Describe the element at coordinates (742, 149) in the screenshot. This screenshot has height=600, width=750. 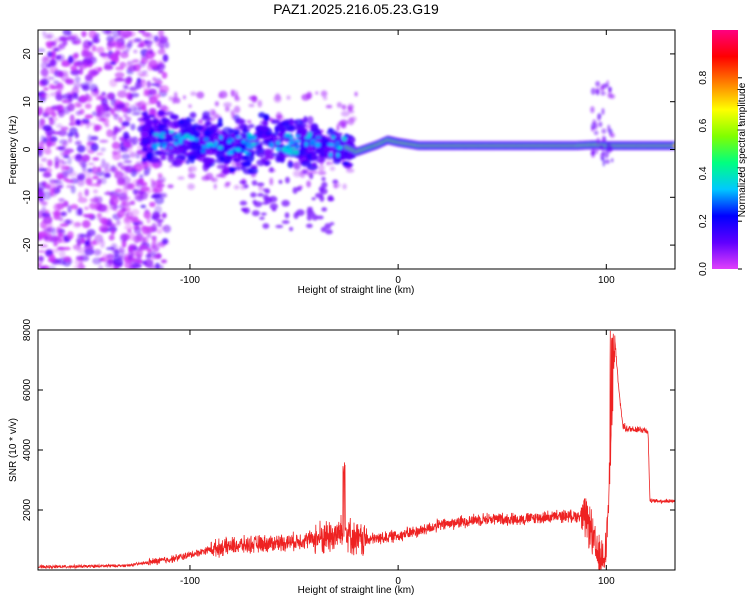
I see `colorbar-label: Normalized spectral amplitude` at that location.